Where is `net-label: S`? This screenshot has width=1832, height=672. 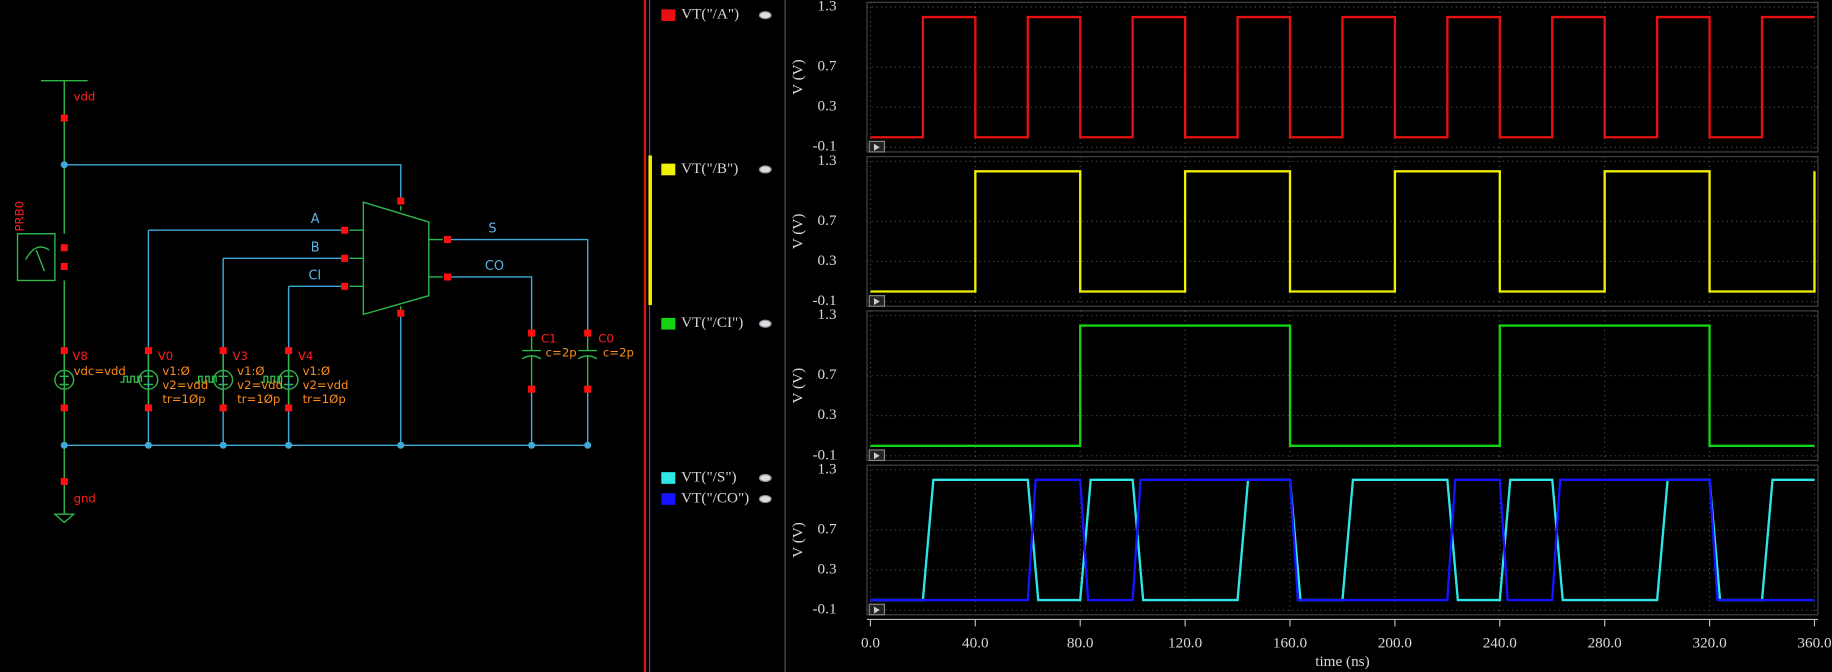 net-label: S is located at coordinates (492, 229).